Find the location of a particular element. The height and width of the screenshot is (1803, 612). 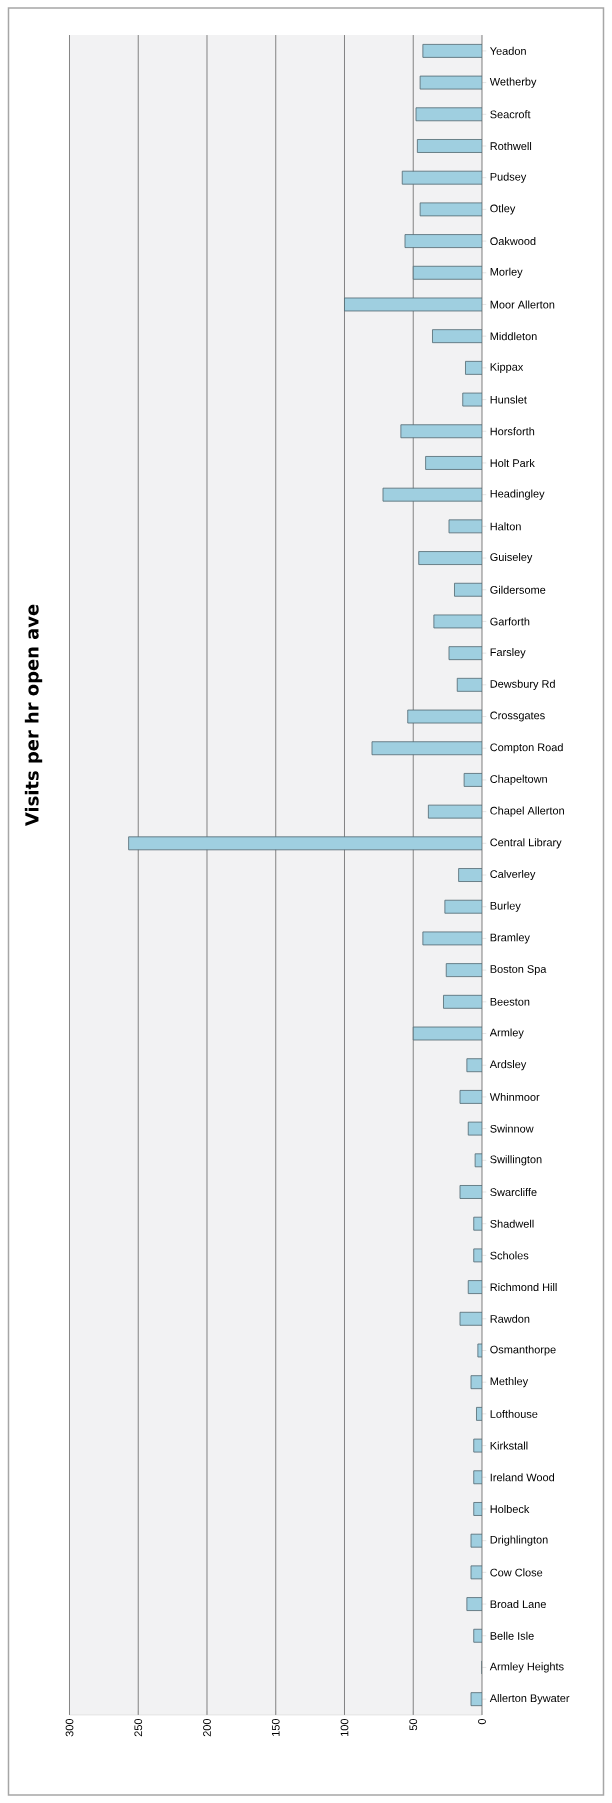

y-tick-label: Allerton Bywater is located at coordinates (529, 1699).